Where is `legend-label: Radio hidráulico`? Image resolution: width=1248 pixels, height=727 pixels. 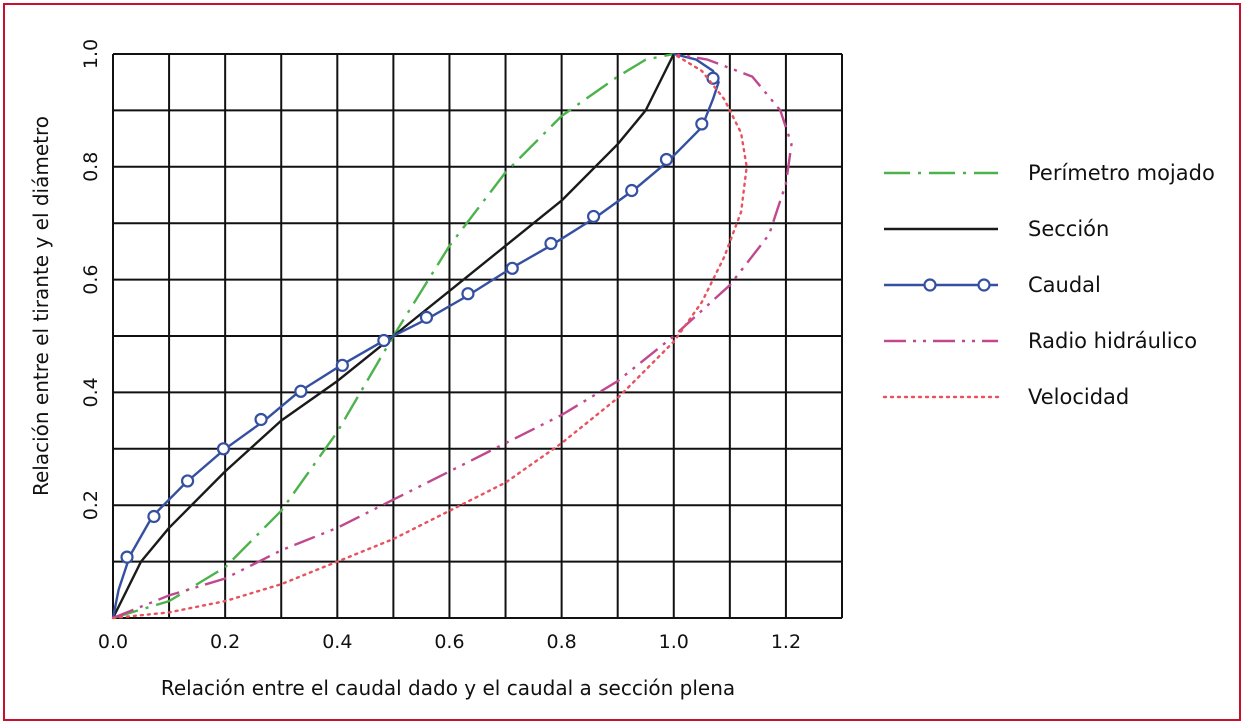
legend-label: Radio hidráulico is located at coordinates (1112, 341).